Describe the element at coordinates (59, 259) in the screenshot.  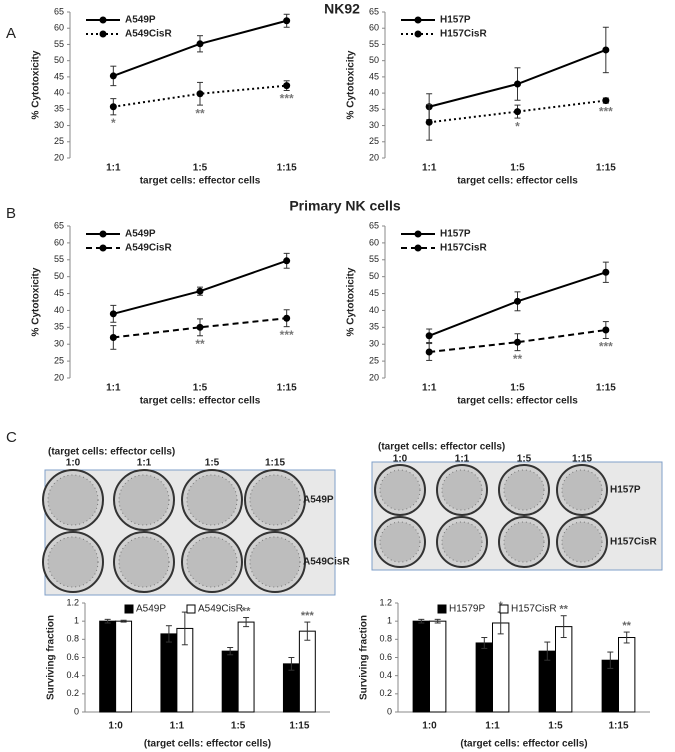
I see `y-tick-label: 55` at that location.